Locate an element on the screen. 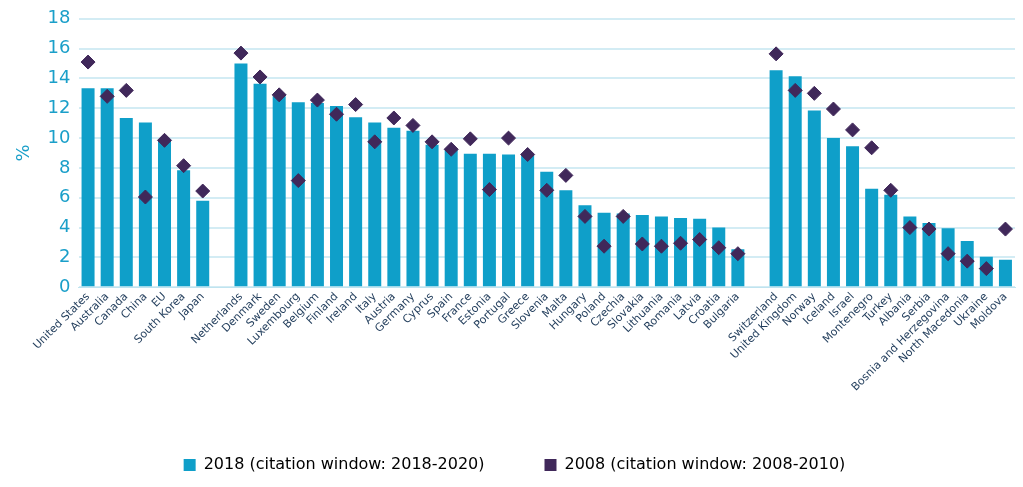 Image resolution: width=1023 pixels, height=487 pixels. y-tick-label: 6 is located at coordinates (65, 196).